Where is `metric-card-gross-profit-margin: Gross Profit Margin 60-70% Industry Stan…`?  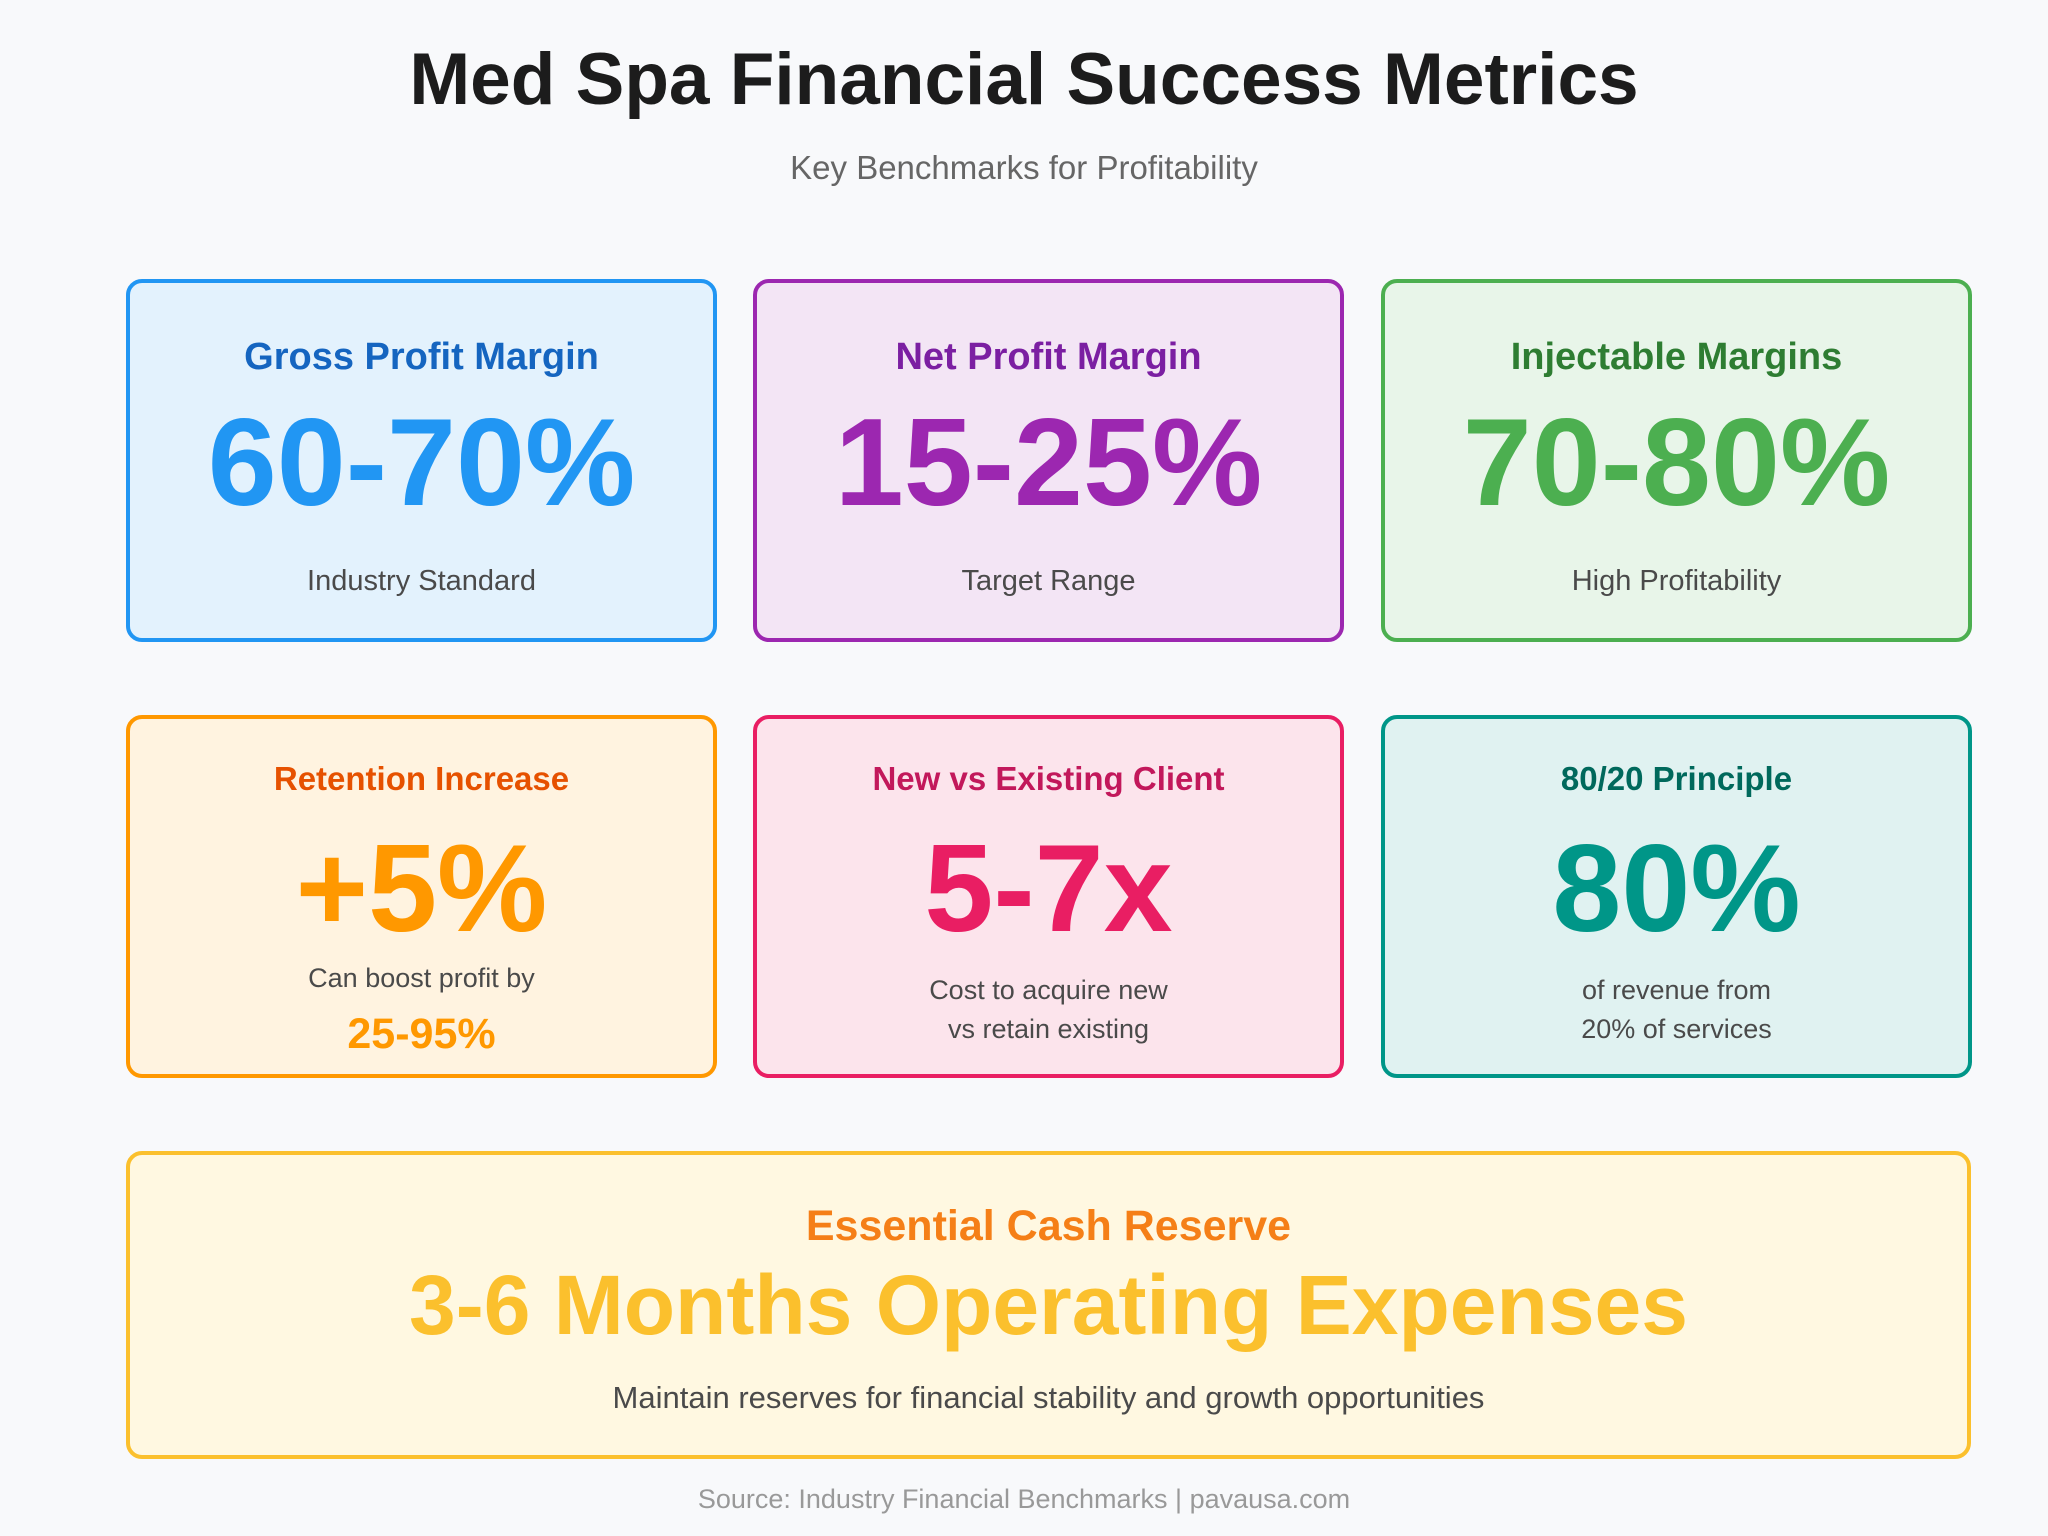
metric-card-gross-profit-margin: Gross Profit Margin 60-70% Industry Stan… is located at coordinates (421, 460).